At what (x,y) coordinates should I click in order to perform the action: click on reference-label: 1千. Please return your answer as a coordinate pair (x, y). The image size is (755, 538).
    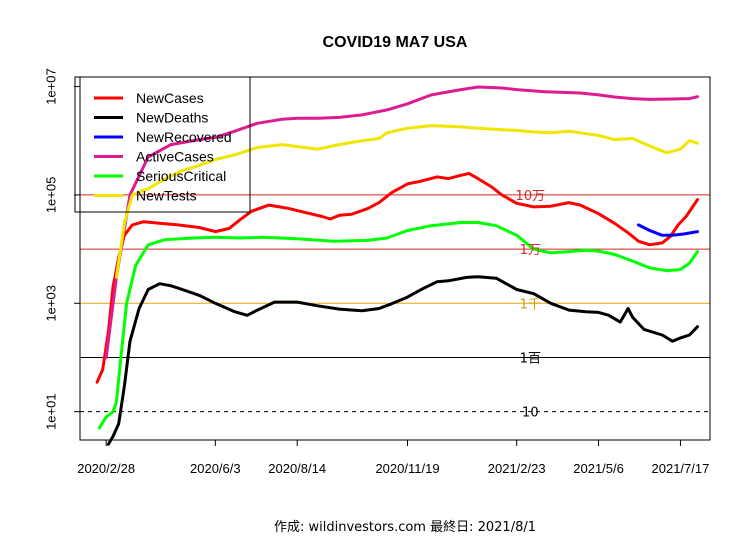
    Looking at the image, I should click on (530, 304).